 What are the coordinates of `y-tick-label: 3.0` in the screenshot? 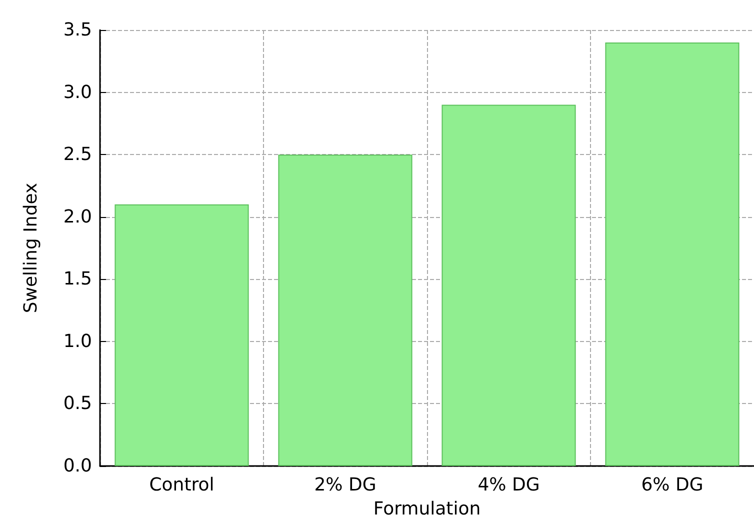 It's located at (77, 92).